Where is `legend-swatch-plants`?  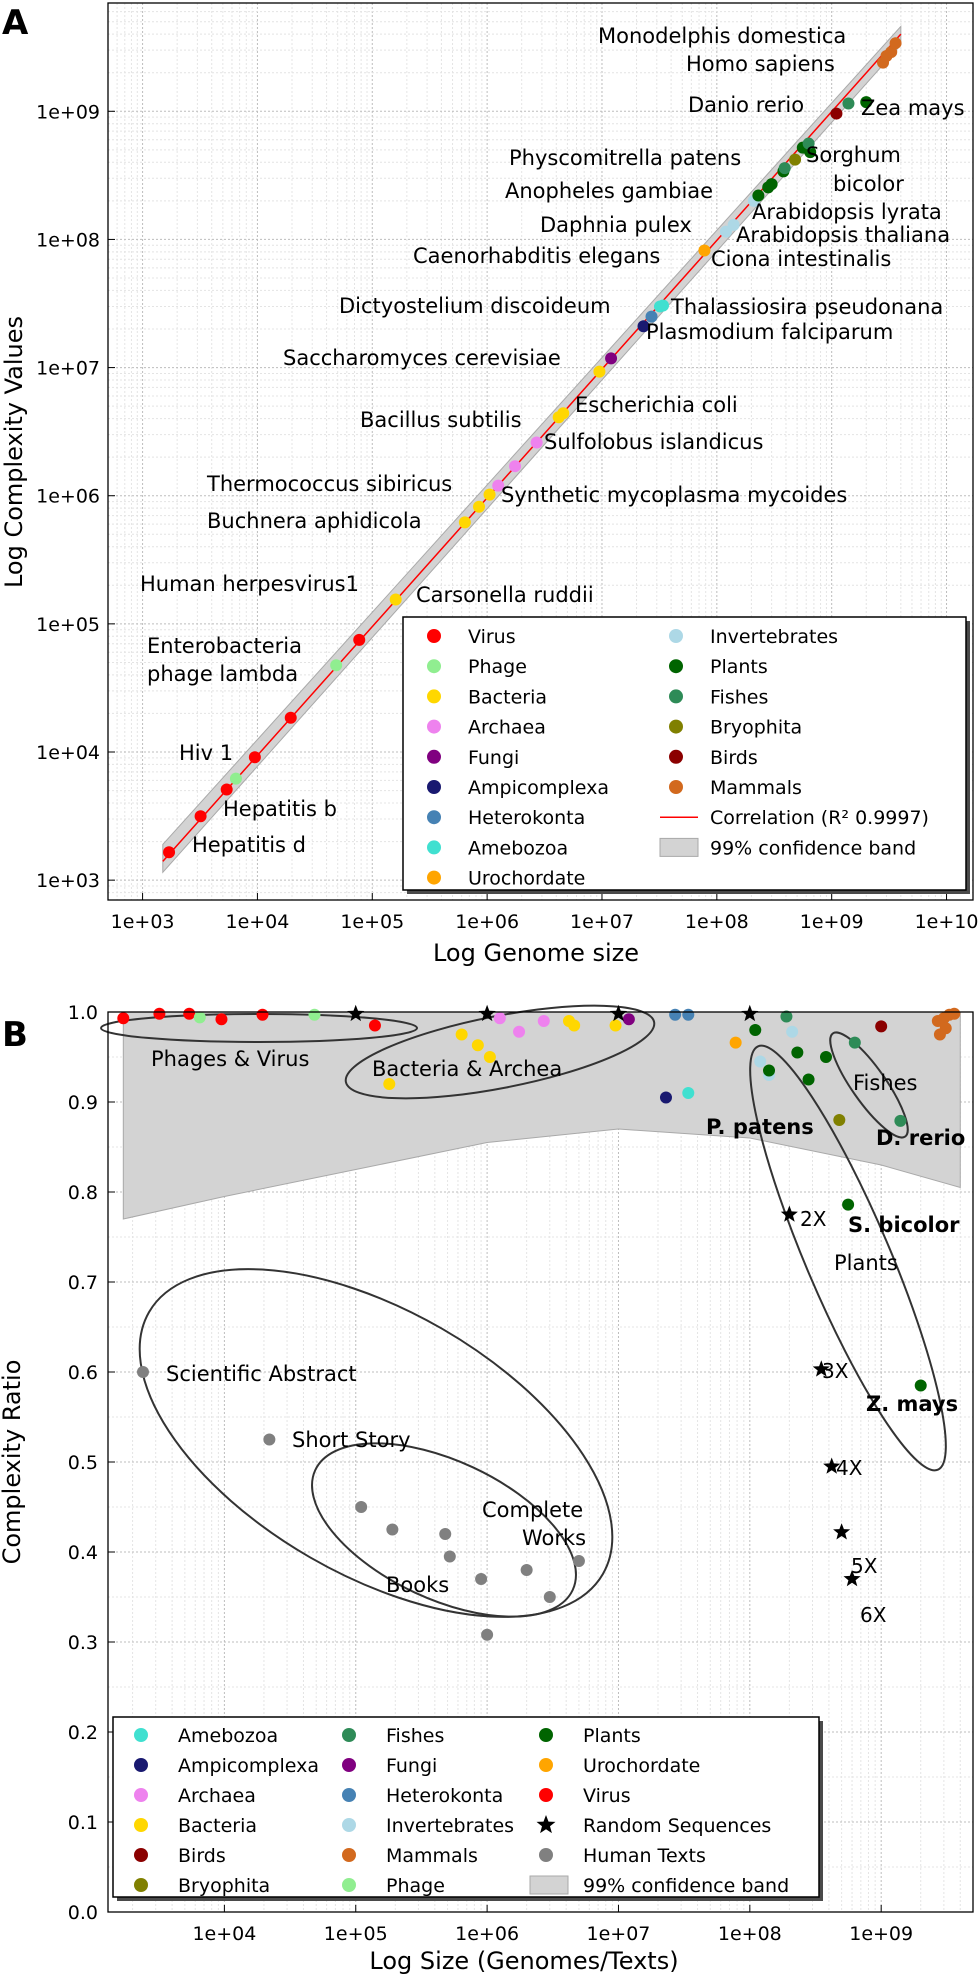 legend-swatch-plants is located at coordinates (546, 1735).